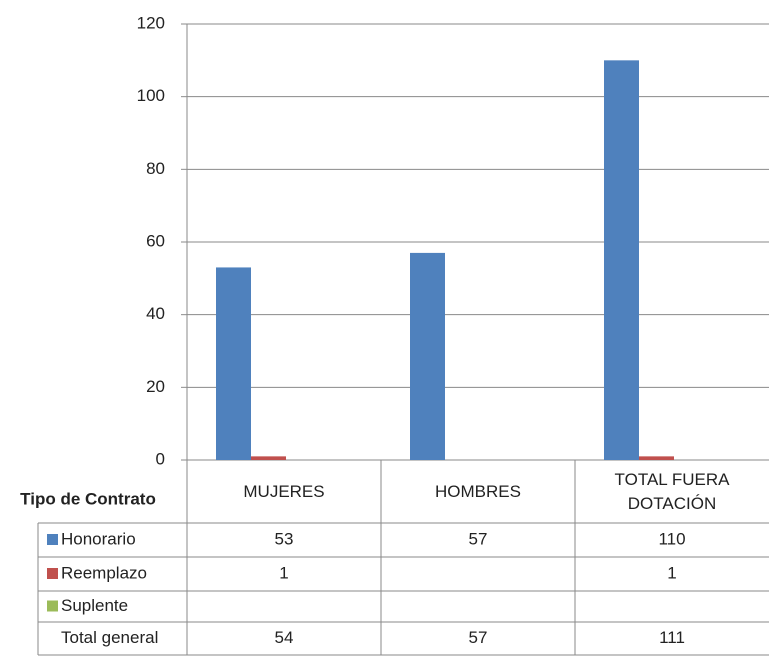 This screenshot has height=656, width=769. I want to click on x-tick-label: TOTAL FUERA DOTACIÓN, so click(672, 491).